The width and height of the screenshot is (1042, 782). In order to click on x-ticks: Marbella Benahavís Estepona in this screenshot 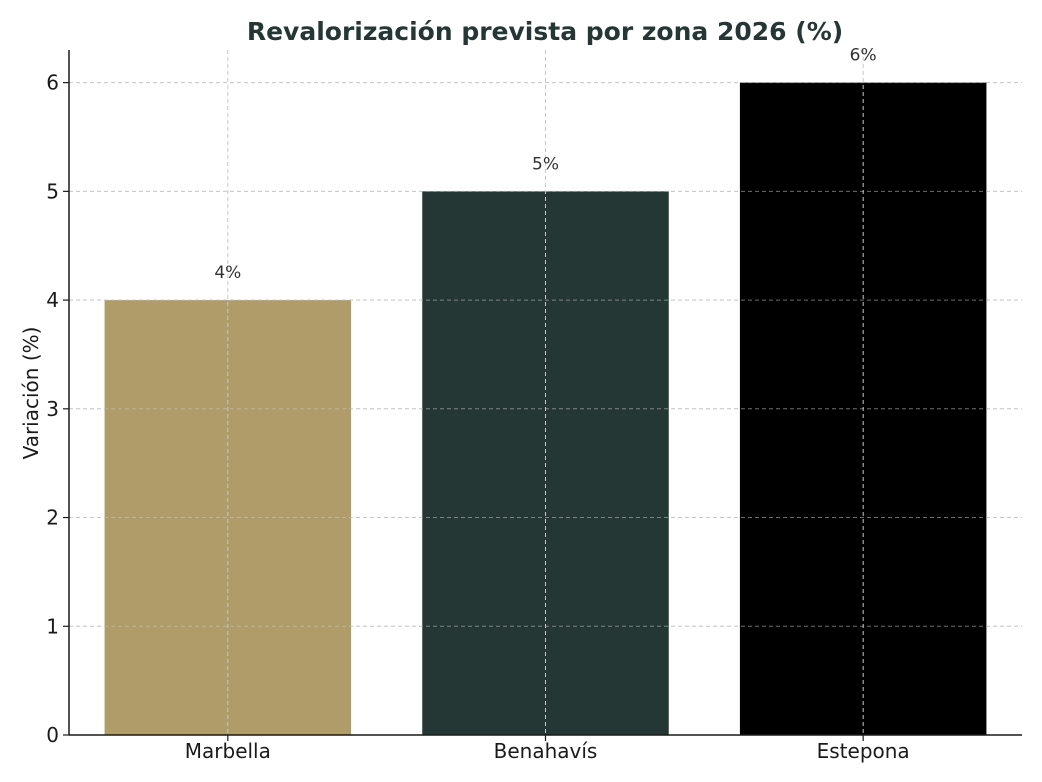, I will do `click(547, 749)`.